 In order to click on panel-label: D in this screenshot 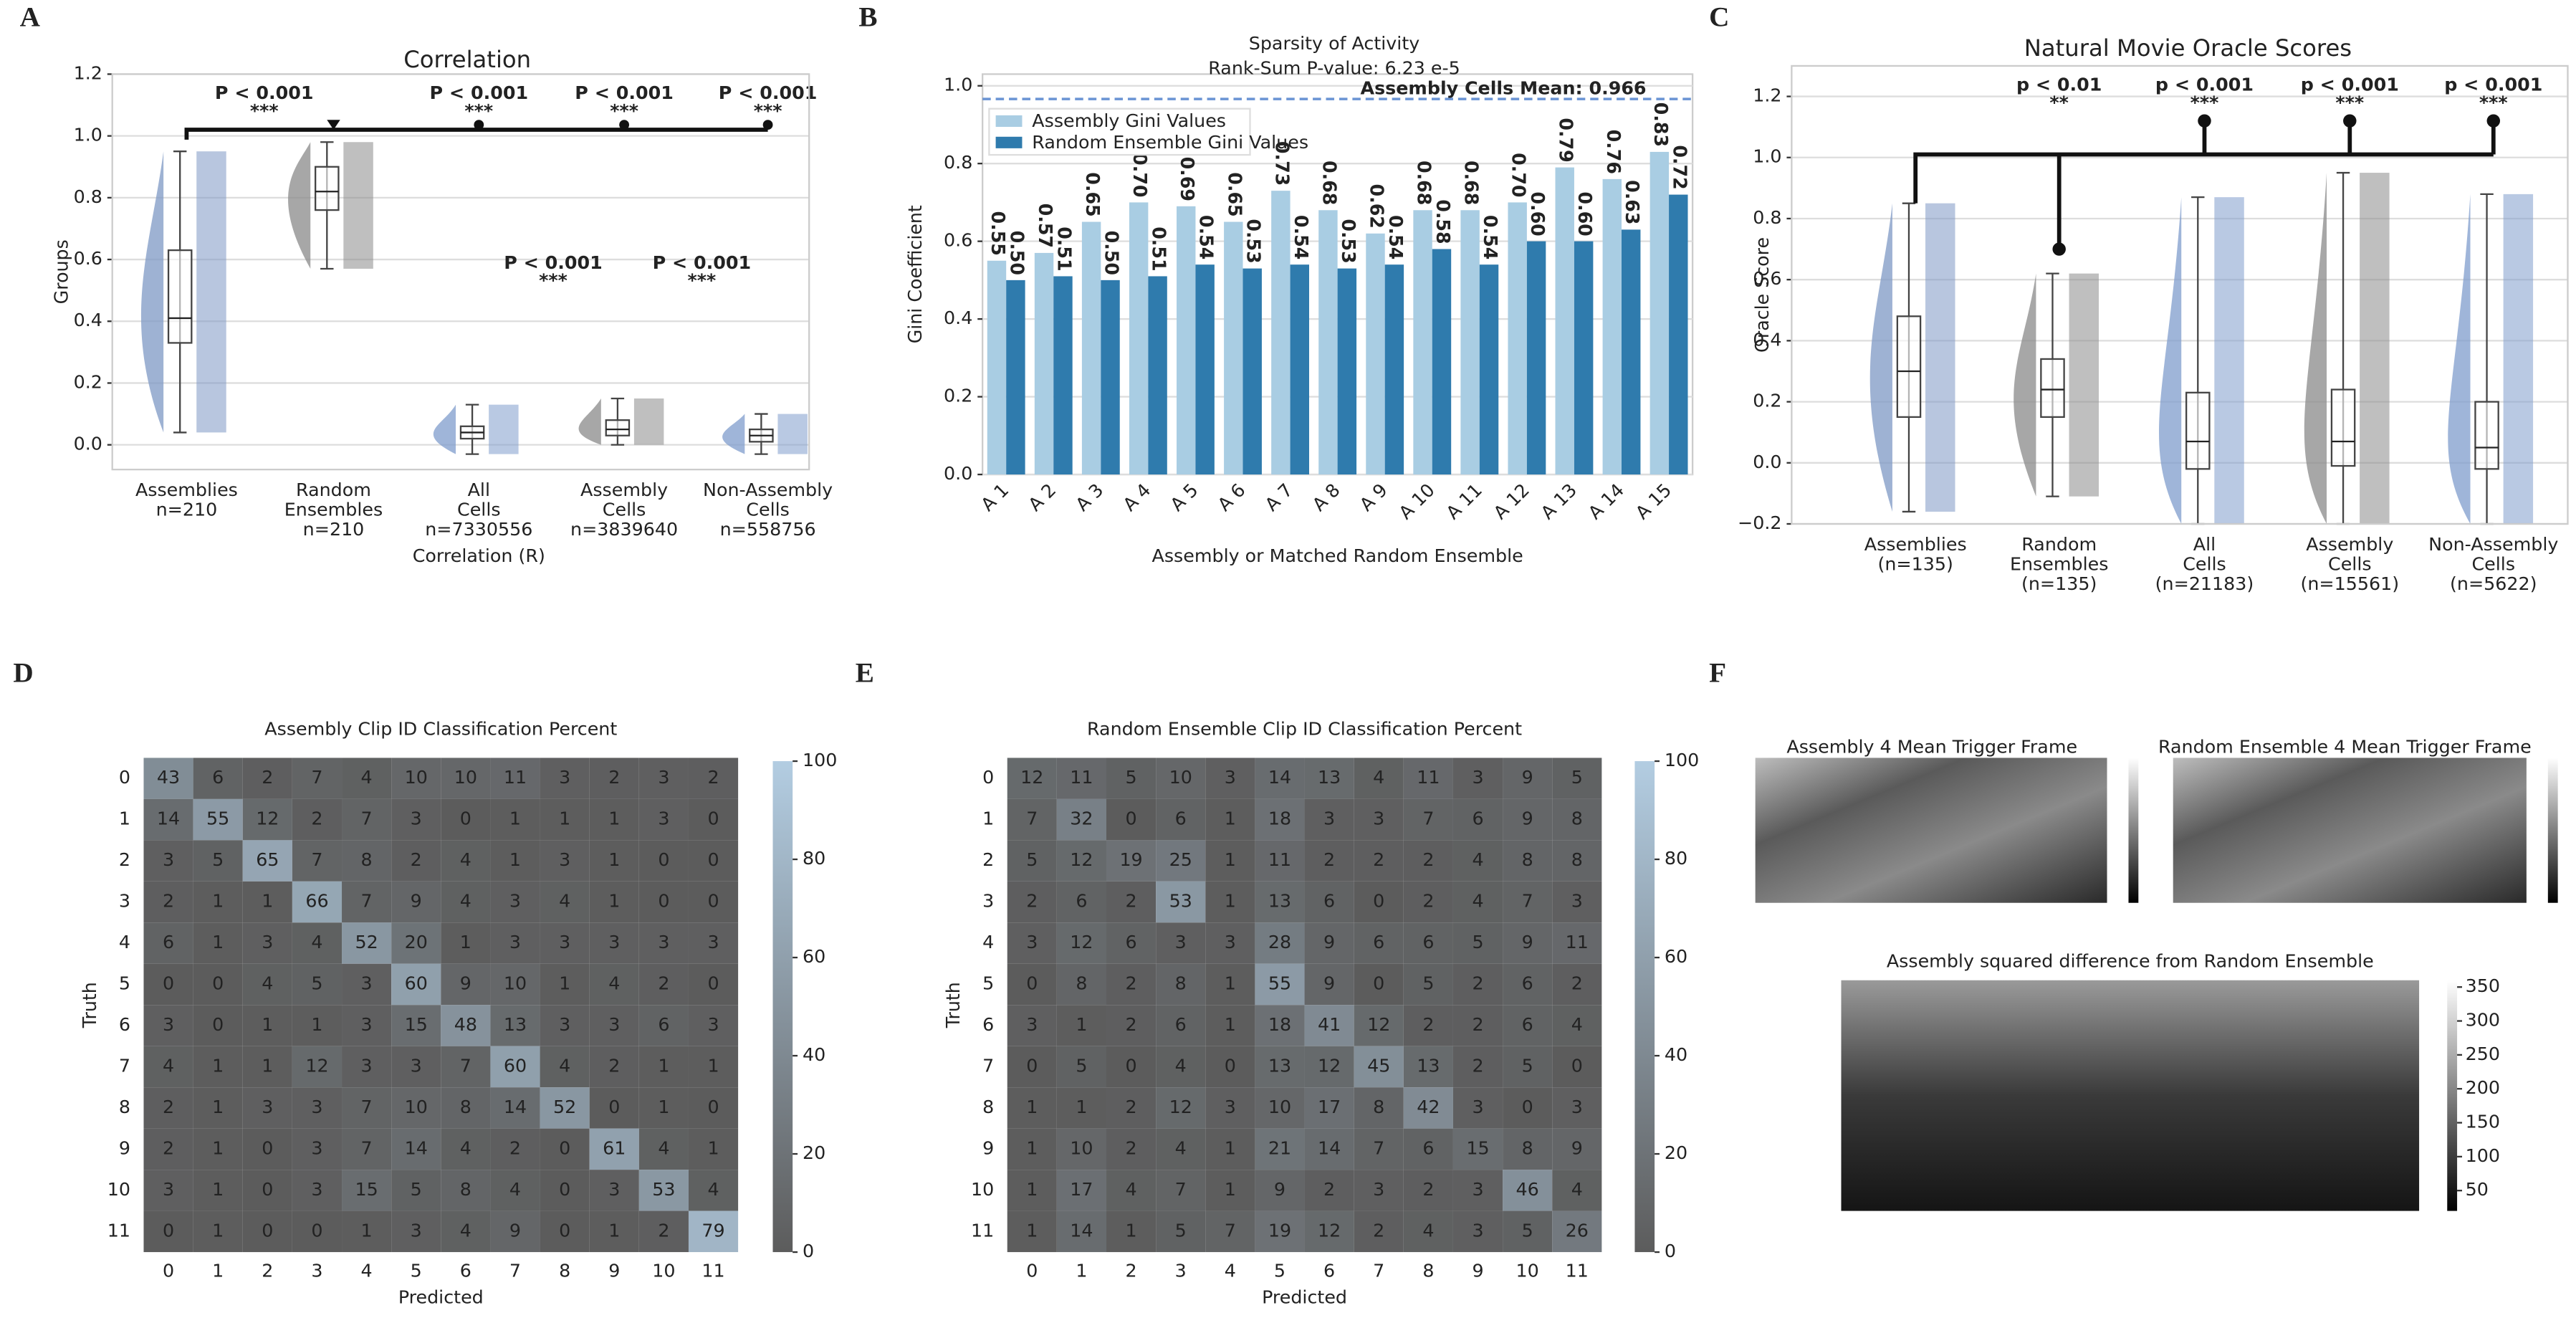, I will do `click(23, 673)`.